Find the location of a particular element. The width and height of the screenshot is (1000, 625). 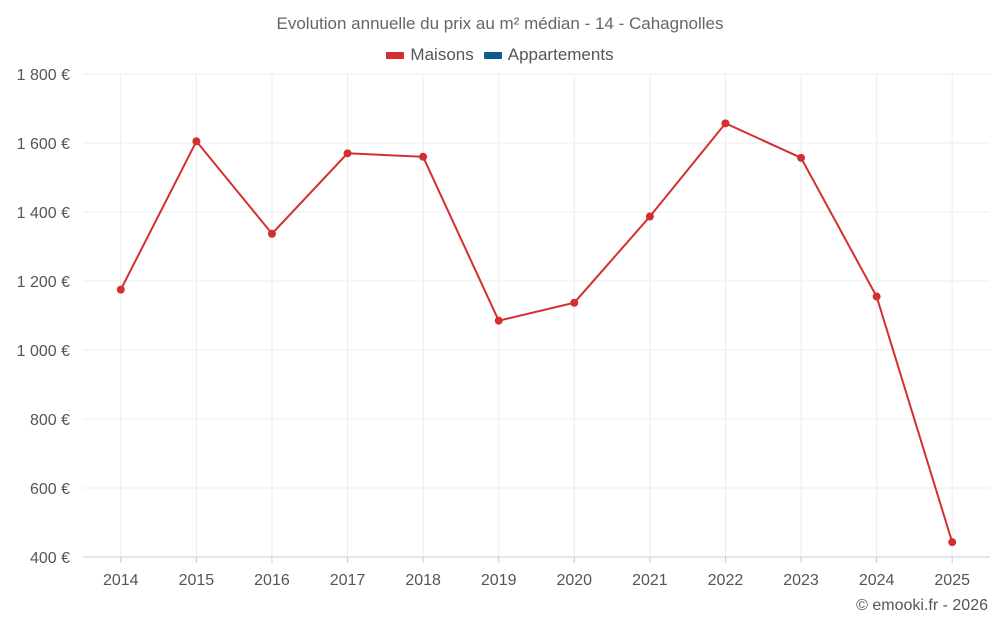

legend-item-maisons: Maisons is located at coordinates (430, 55).